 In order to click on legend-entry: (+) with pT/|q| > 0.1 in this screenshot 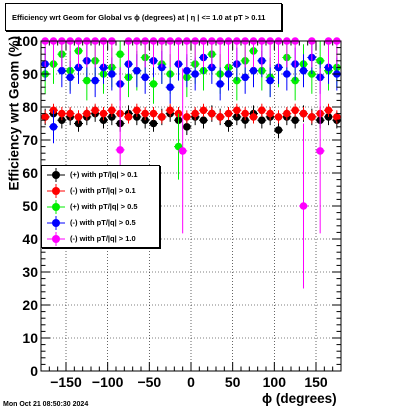, I will do `click(100, 175)`.